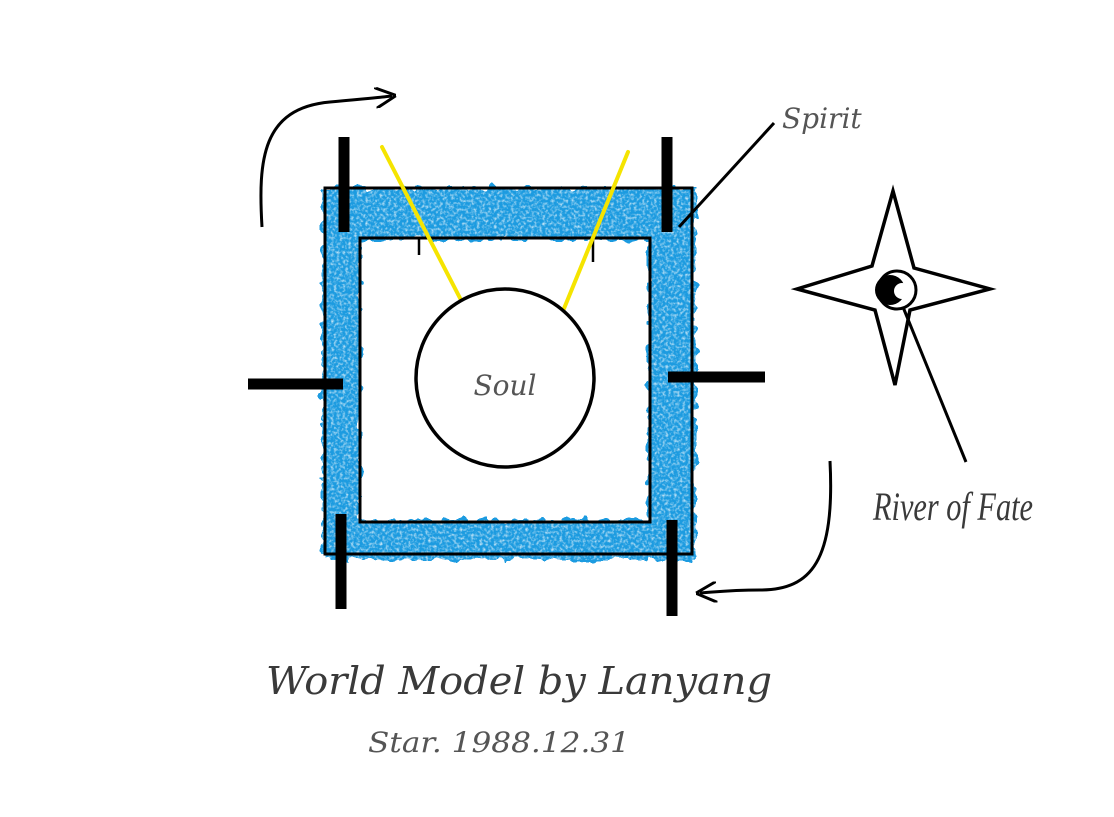 This screenshot has width=1114, height=817. I want to click on eye-icon, so click(896, 290).